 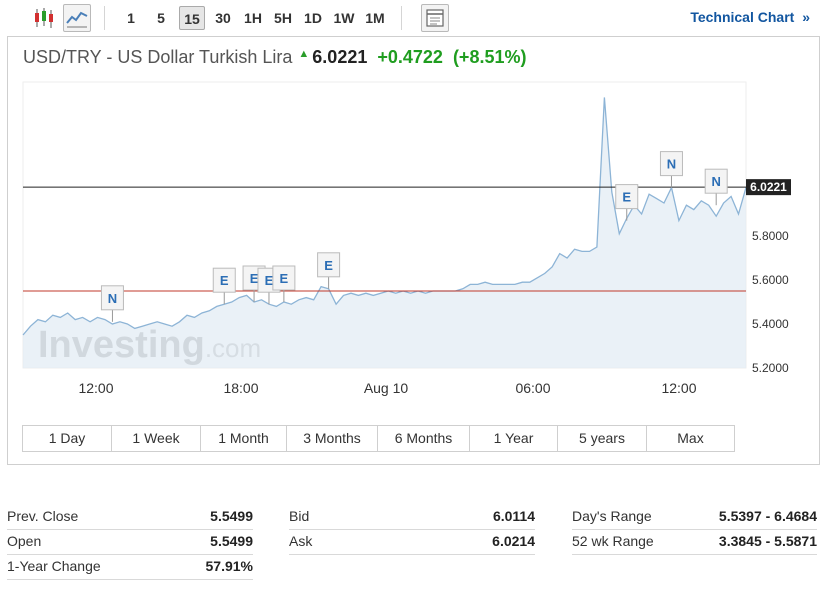 I want to click on up-arrow-icon: ▲, so click(x=304, y=54).